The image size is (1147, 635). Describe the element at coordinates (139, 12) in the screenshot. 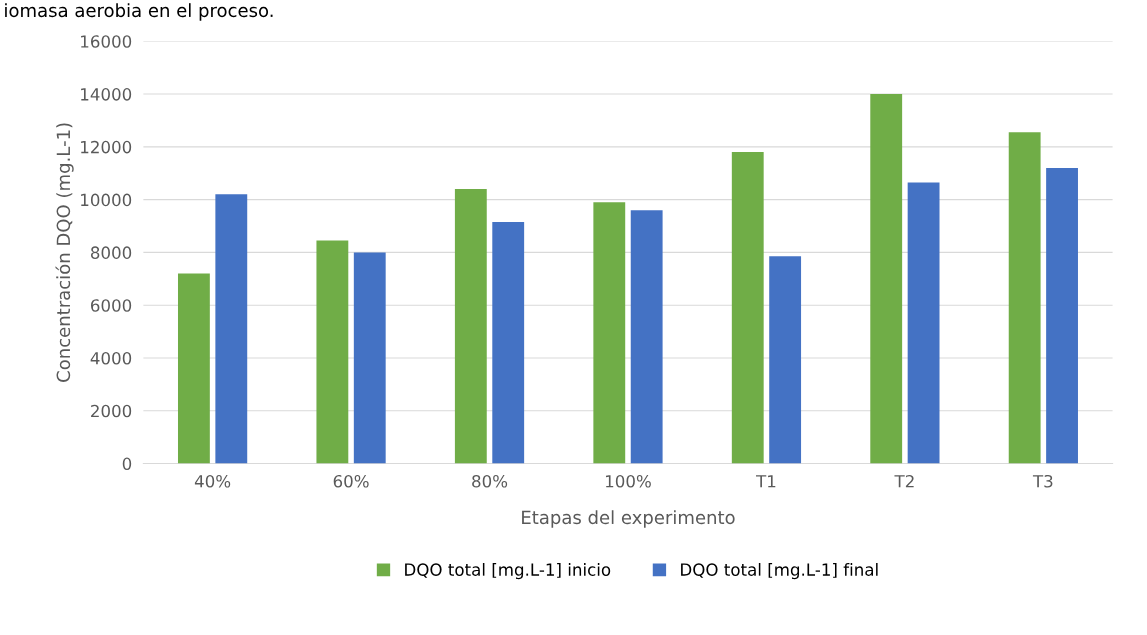

I see `text: iomasa aerobia en el proceso.` at that location.